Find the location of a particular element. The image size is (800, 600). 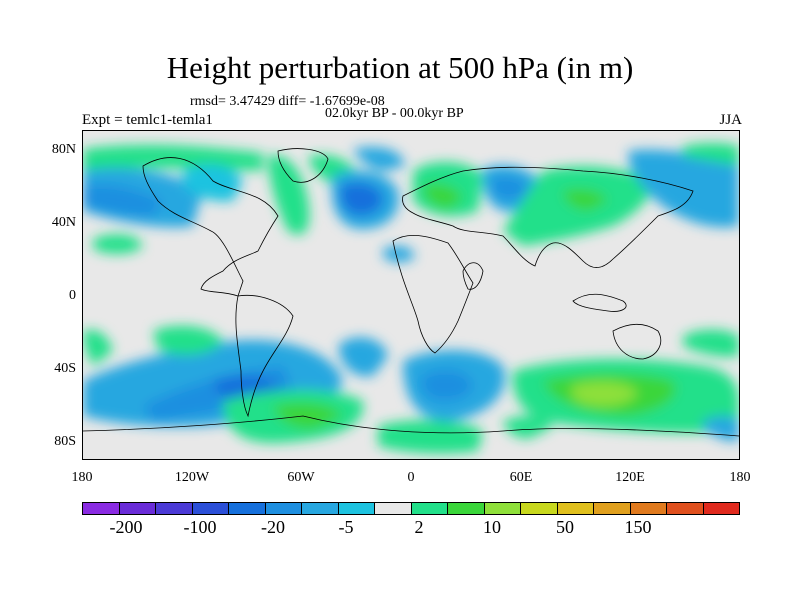

colorbar-label: 10 is located at coordinates (492, 527).